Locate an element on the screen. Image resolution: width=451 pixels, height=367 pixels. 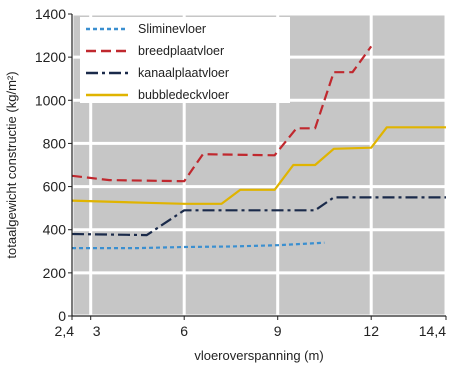
y-tick-label-7: 1400 is located at coordinates (50, 14).